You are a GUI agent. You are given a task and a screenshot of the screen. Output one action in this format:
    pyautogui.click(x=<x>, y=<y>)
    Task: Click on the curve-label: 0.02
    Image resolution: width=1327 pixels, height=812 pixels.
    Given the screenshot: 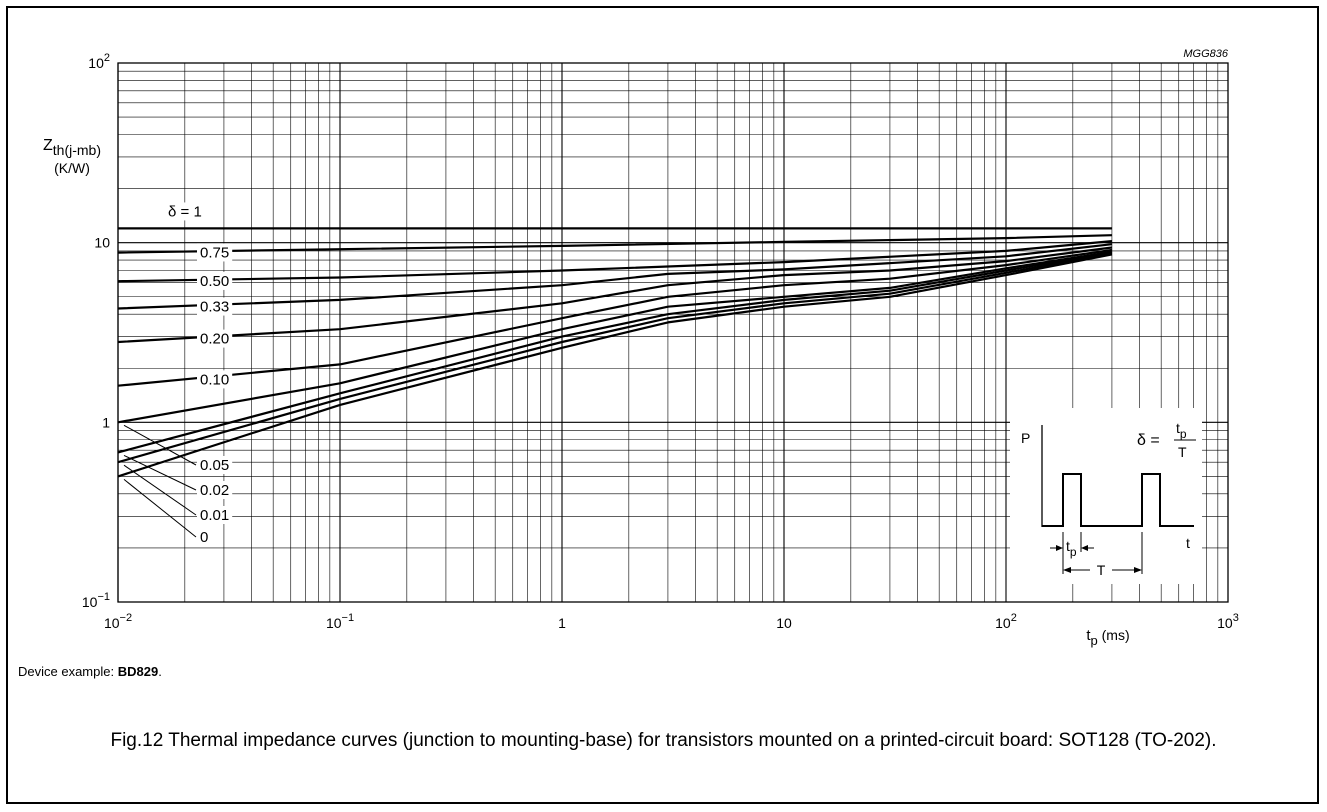 What is the action you would take?
    pyautogui.click(x=214, y=490)
    